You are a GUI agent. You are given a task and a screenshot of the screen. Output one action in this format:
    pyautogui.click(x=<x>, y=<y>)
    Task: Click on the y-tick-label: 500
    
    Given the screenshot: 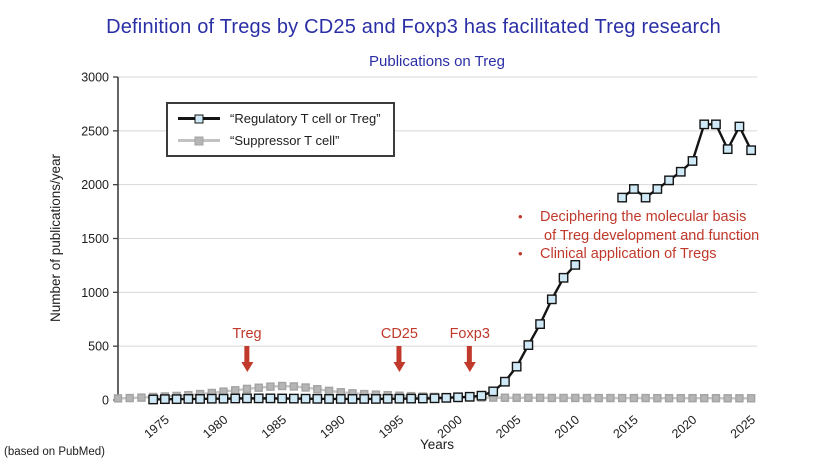 What is the action you would take?
    pyautogui.click(x=98, y=347)
    